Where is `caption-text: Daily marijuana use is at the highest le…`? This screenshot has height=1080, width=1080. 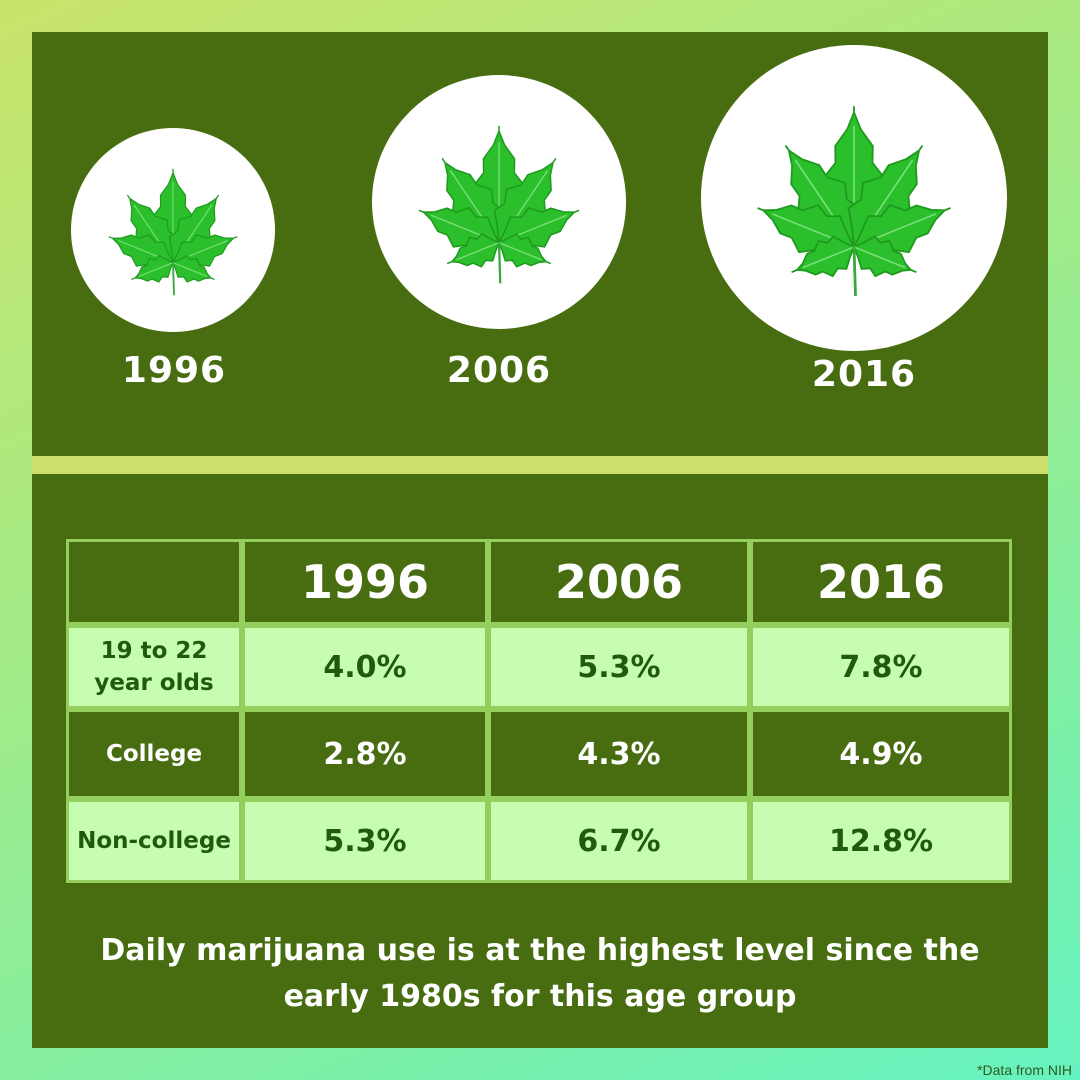
caption-text: Daily marijuana use is at the highest le… is located at coordinates (540, 973).